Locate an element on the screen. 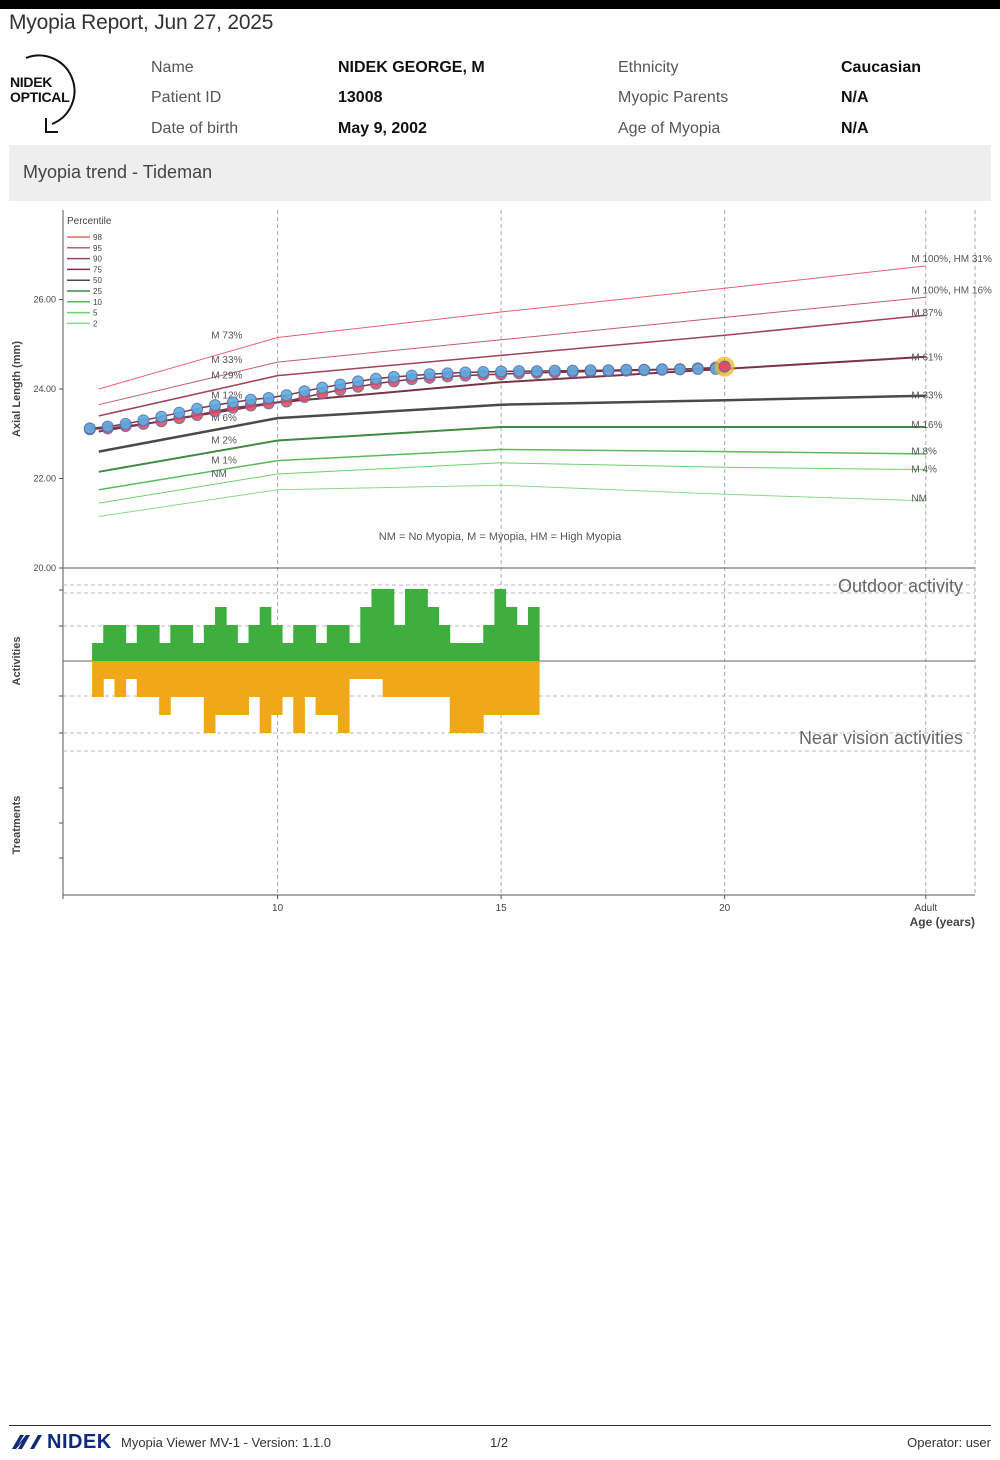 The width and height of the screenshot is (1000, 1460). patient-id-label: Patient ID is located at coordinates (186, 97).